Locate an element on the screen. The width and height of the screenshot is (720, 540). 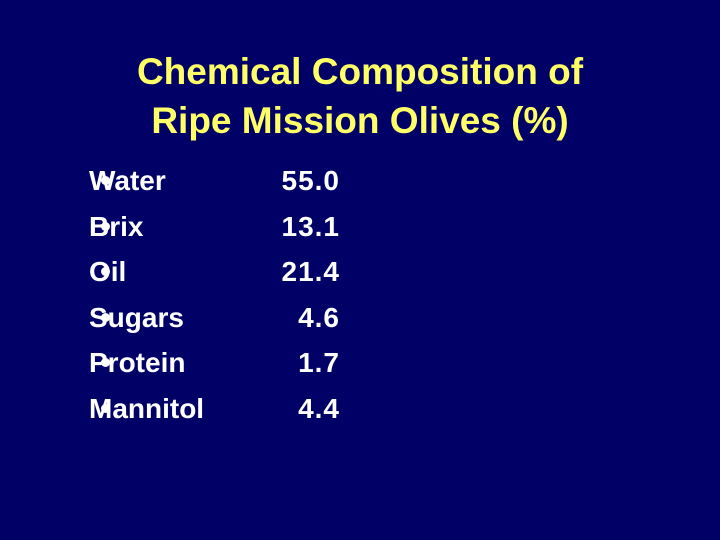
item-label: Sugars is located at coordinates (136, 317).